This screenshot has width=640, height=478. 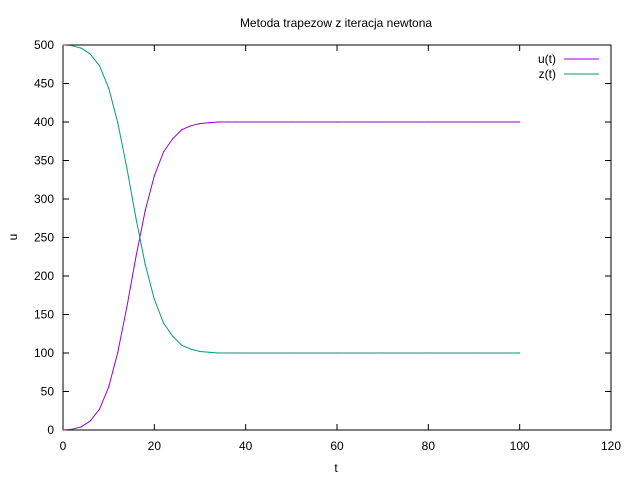 What do you see at coordinates (44, 161) in the screenshot?
I see `y-tick-label: 350` at bounding box center [44, 161].